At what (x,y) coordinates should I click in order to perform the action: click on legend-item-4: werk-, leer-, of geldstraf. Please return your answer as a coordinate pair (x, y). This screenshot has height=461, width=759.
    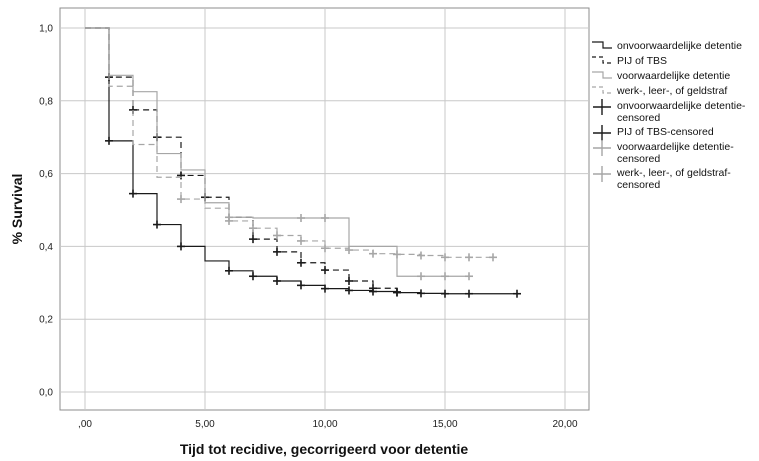
    Looking at the image, I should click on (659, 91).